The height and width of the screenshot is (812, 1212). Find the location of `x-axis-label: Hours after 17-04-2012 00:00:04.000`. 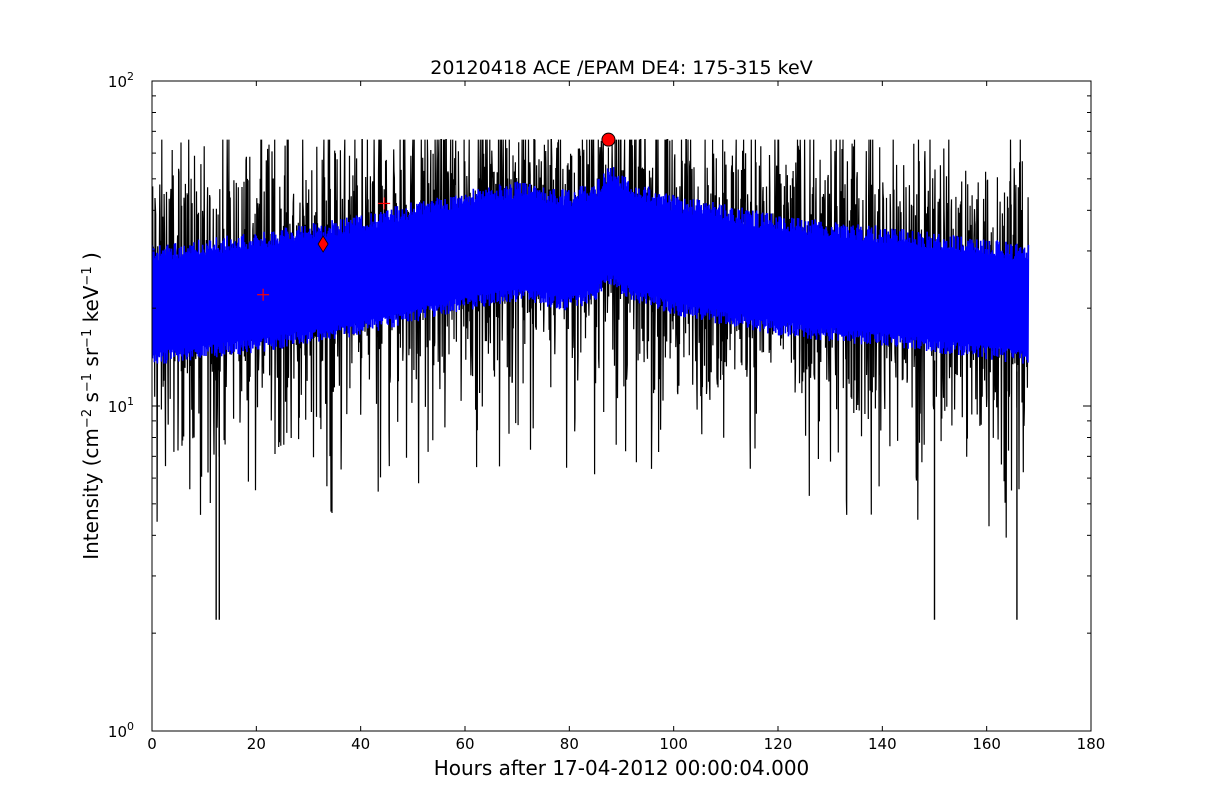

x-axis-label: Hours after 17-04-2012 00:00:04.000 is located at coordinates (622, 768).